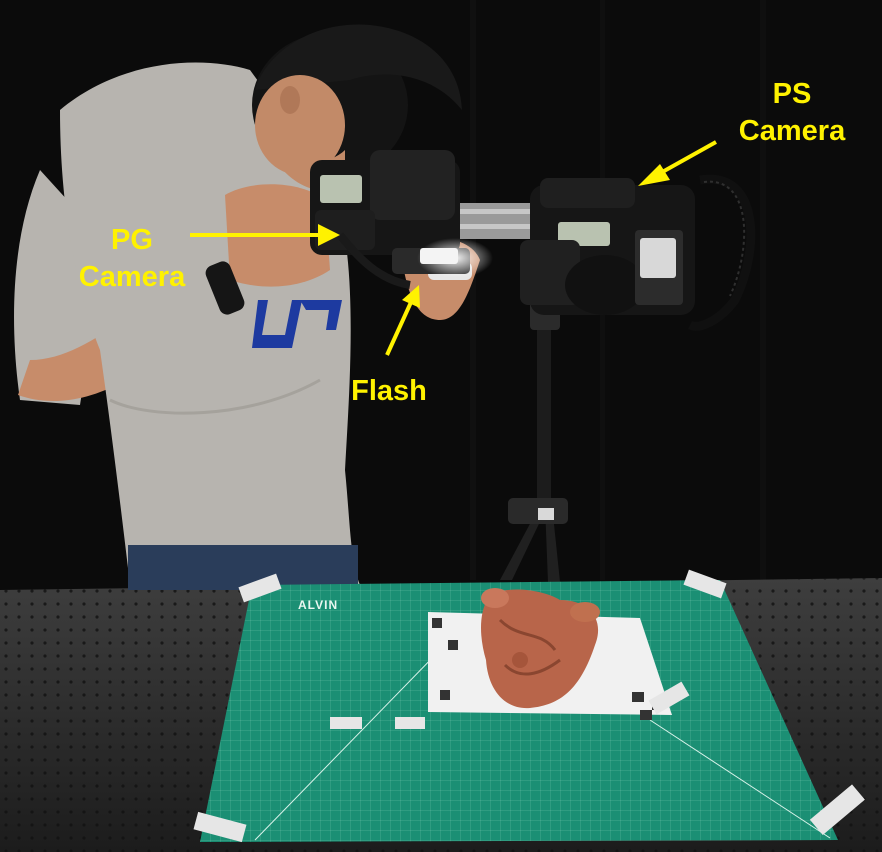 This screenshot has height=852, width=882. I want to click on shirt-logo, so click(277, 324).